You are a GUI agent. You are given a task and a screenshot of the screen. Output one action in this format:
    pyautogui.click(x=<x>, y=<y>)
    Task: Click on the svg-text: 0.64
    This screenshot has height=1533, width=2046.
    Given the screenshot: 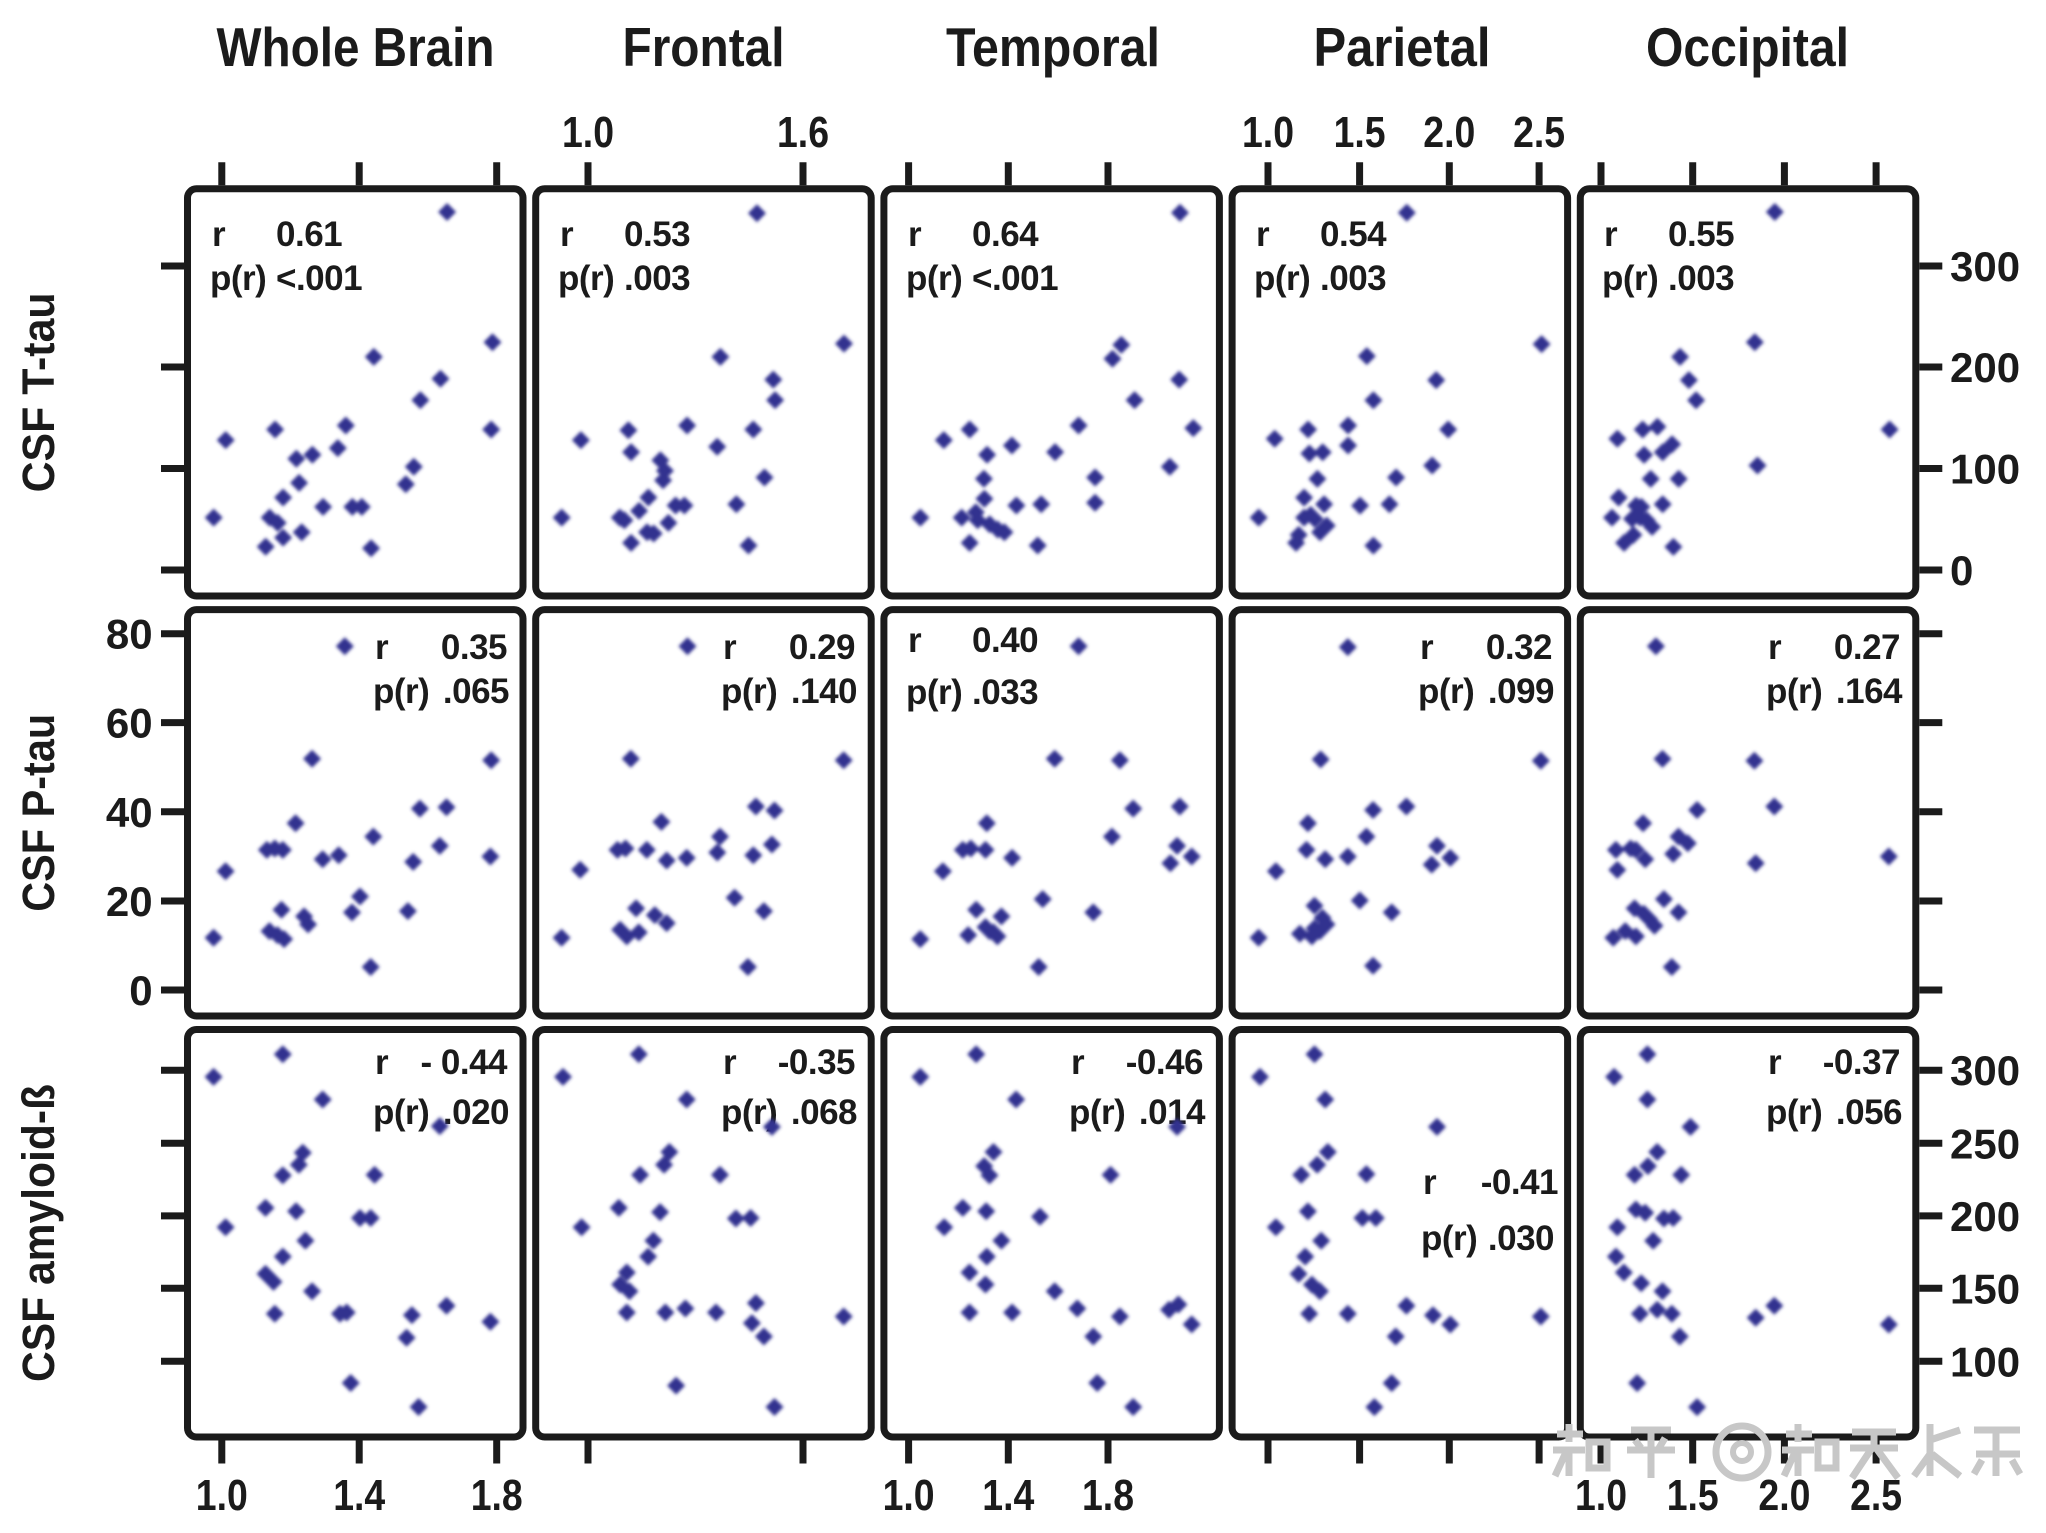 What is the action you would take?
    pyautogui.click(x=1005, y=234)
    